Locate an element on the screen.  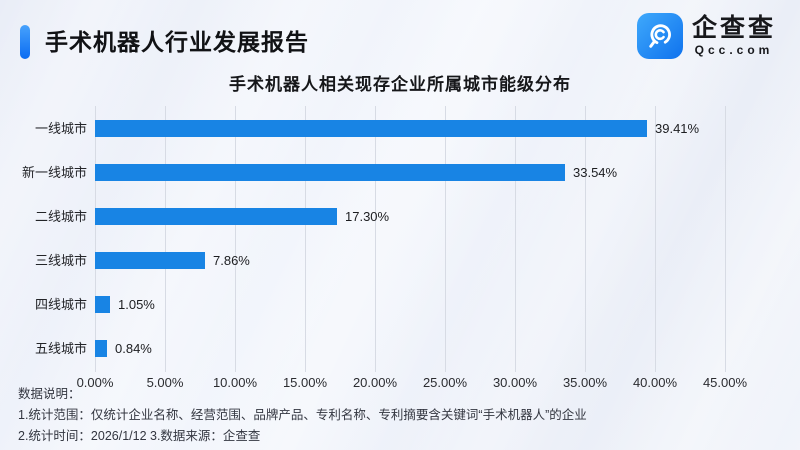
value-label: 0.84% is located at coordinates (133, 348).